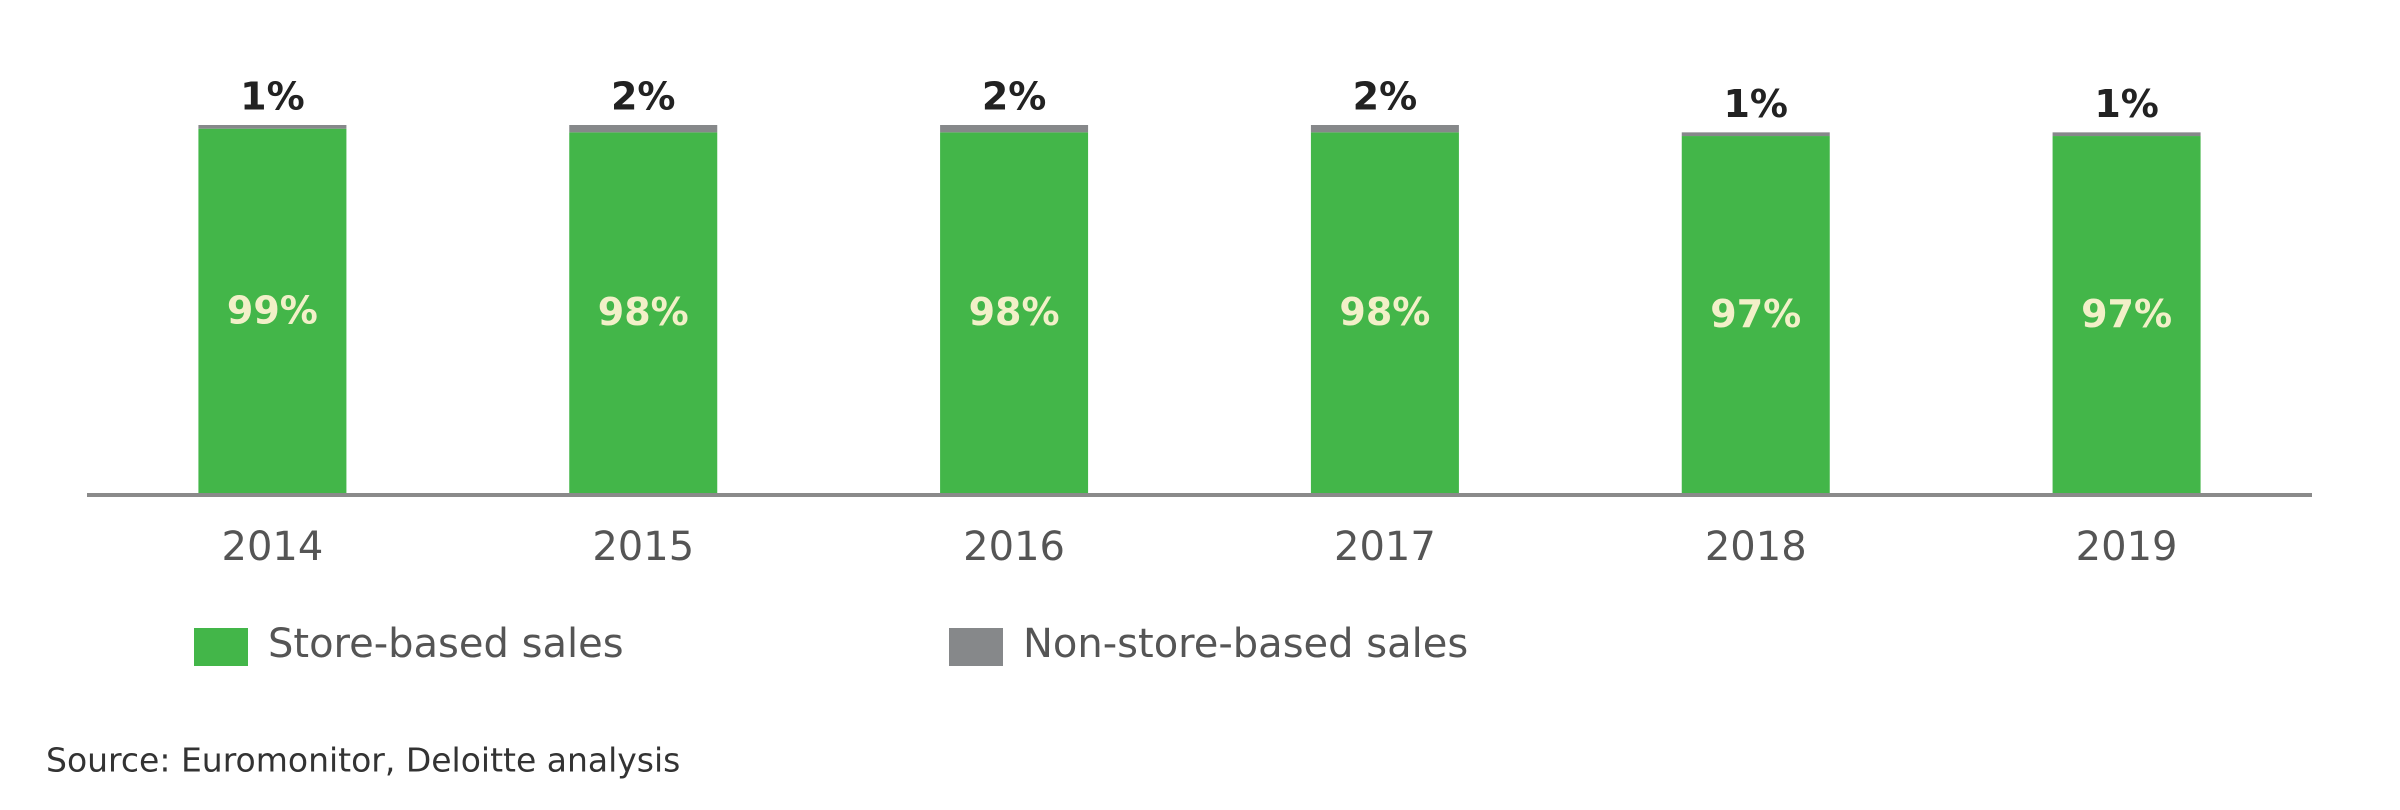 The image size is (2400, 810). What do you see at coordinates (643, 547) in the screenshot?
I see `x-tick-label: 2015` at bounding box center [643, 547].